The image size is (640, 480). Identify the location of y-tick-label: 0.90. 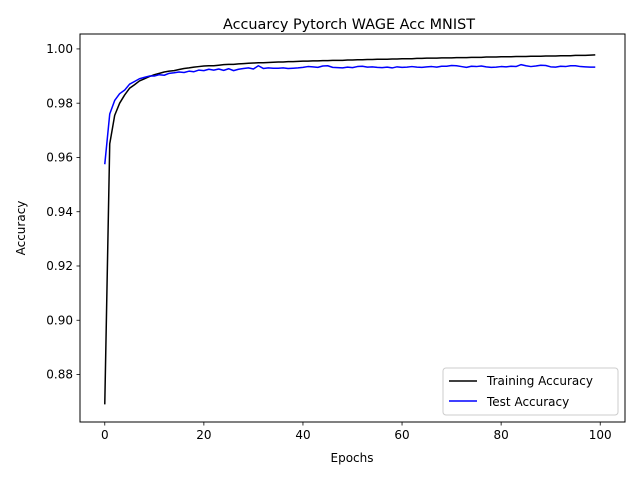
(59, 320).